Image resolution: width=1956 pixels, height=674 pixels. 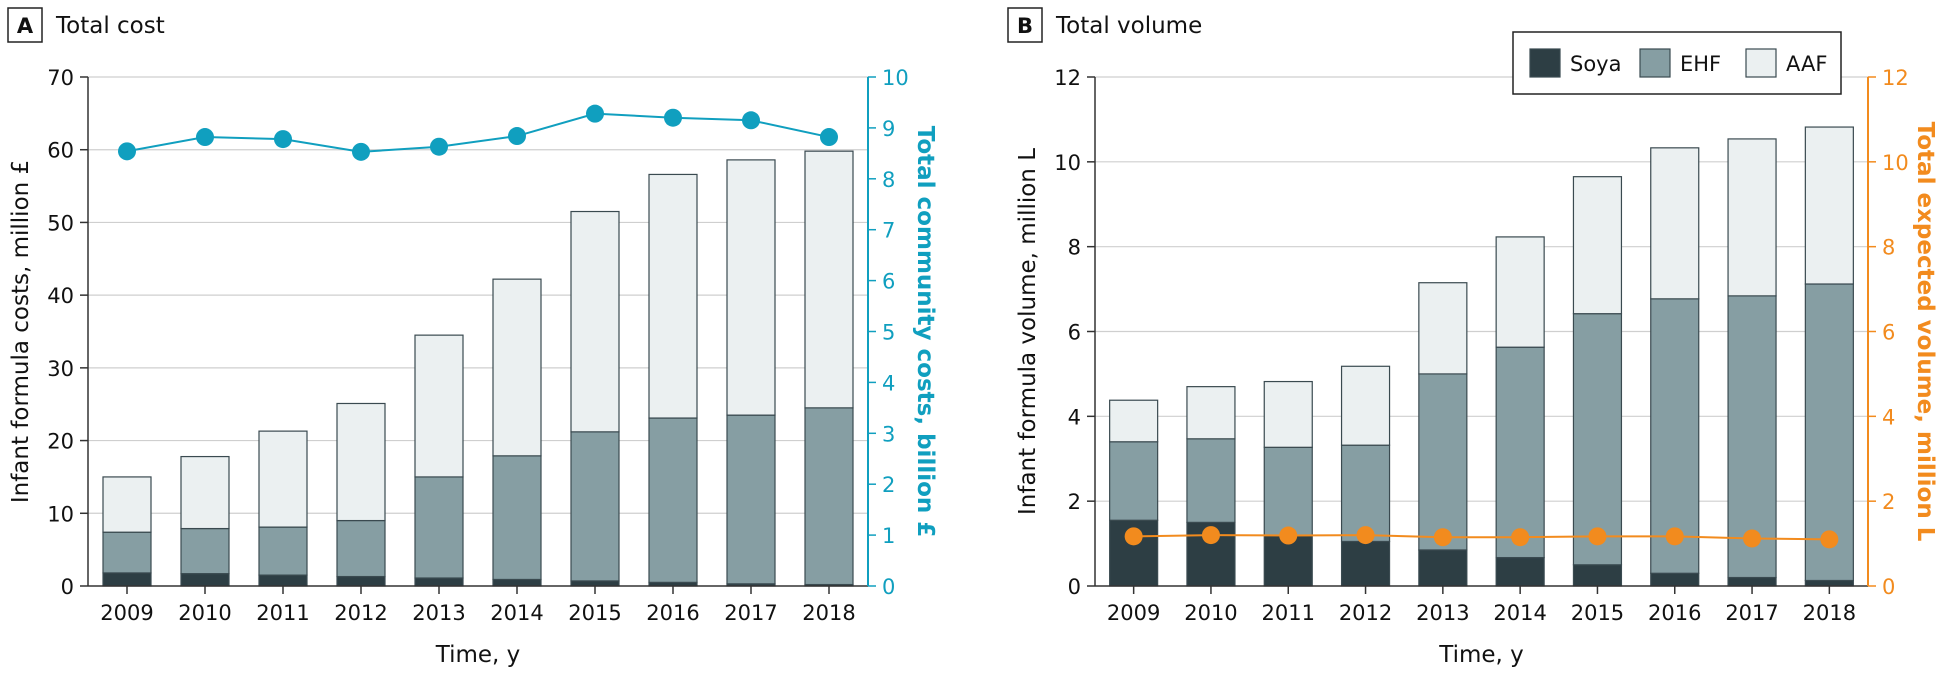 What do you see at coordinates (1134, 481) in the screenshot?
I see `bar-ehf-2009` at bounding box center [1134, 481].